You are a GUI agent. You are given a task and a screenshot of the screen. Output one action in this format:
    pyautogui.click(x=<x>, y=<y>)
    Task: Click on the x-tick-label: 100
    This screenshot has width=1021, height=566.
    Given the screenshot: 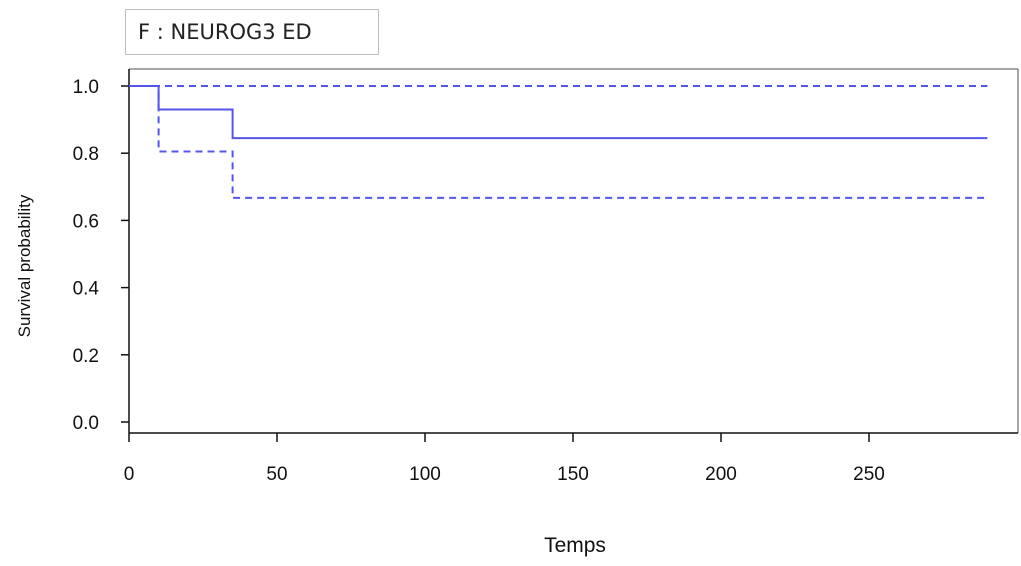 What is the action you would take?
    pyautogui.click(x=425, y=474)
    